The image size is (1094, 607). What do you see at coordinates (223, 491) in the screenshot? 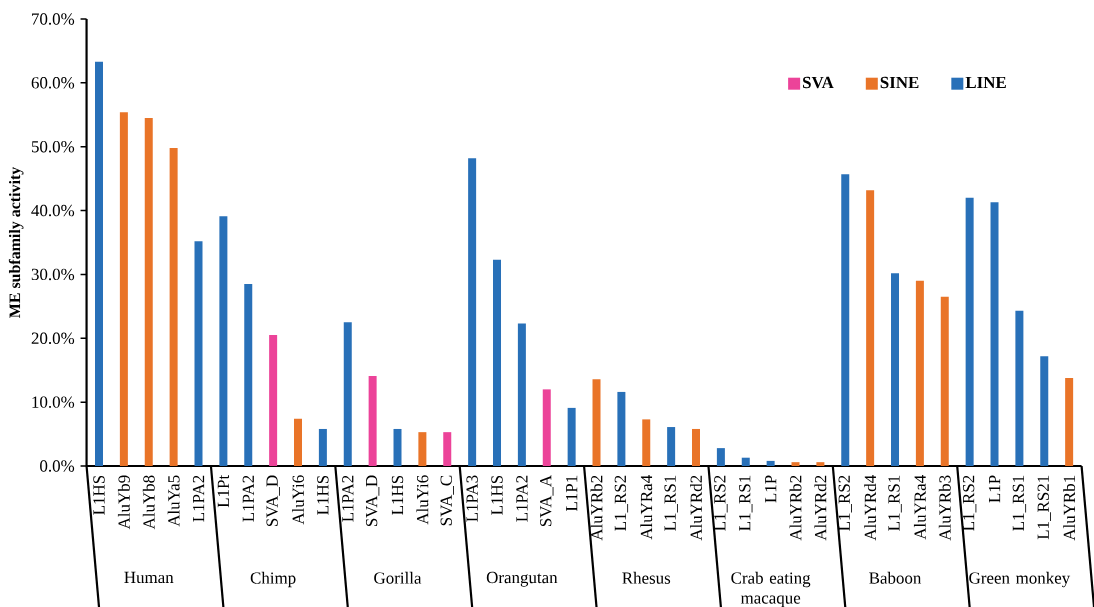
I see `x-tick-label: L1Pt` at bounding box center [223, 491].